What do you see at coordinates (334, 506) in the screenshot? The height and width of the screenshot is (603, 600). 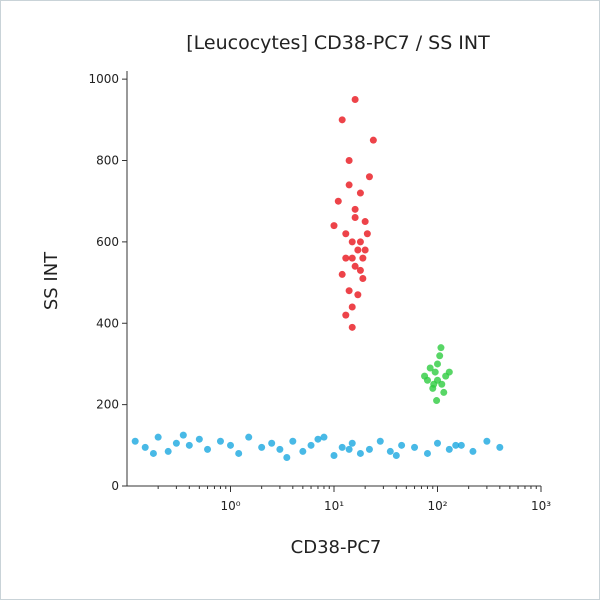 I see `x-tick-label: 10¹` at bounding box center [334, 506].